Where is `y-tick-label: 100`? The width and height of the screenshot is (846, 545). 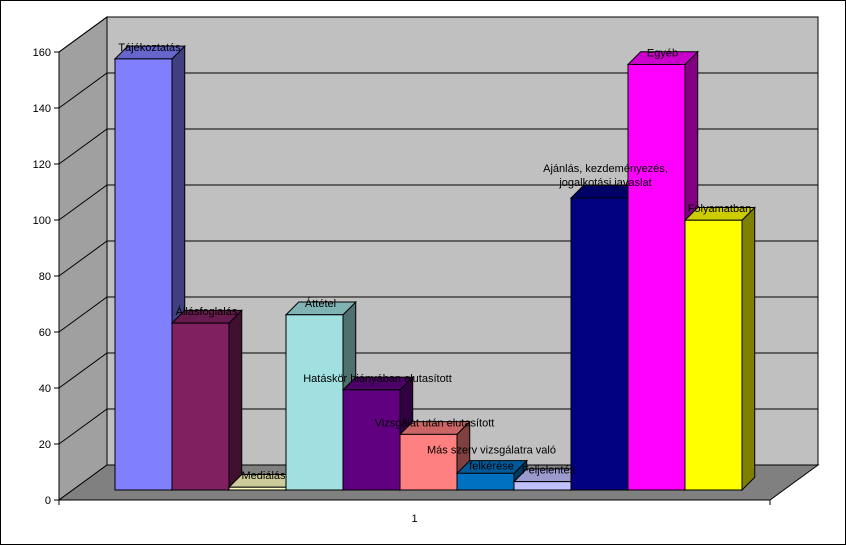
y-tick-label: 100 is located at coordinates (42, 221).